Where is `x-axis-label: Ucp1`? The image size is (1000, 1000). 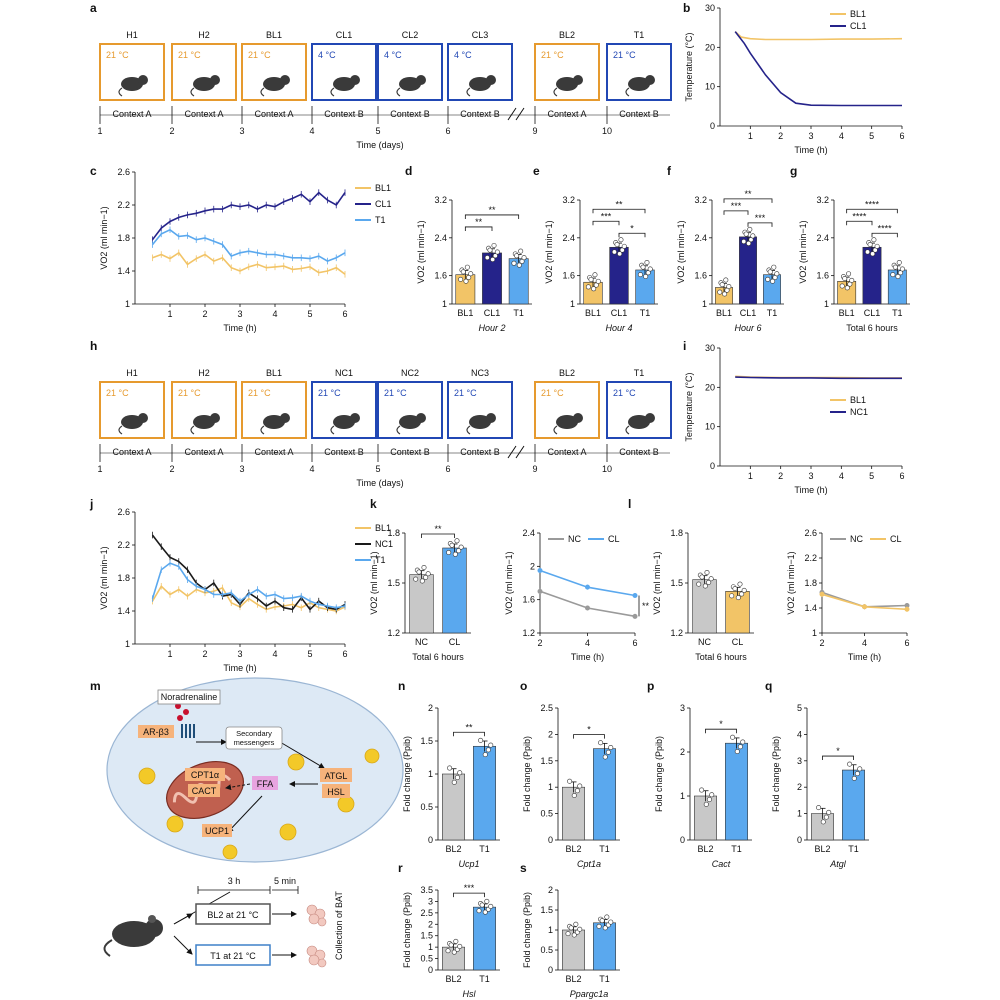 x-axis-label: Ucp1 is located at coordinates (468, 864).